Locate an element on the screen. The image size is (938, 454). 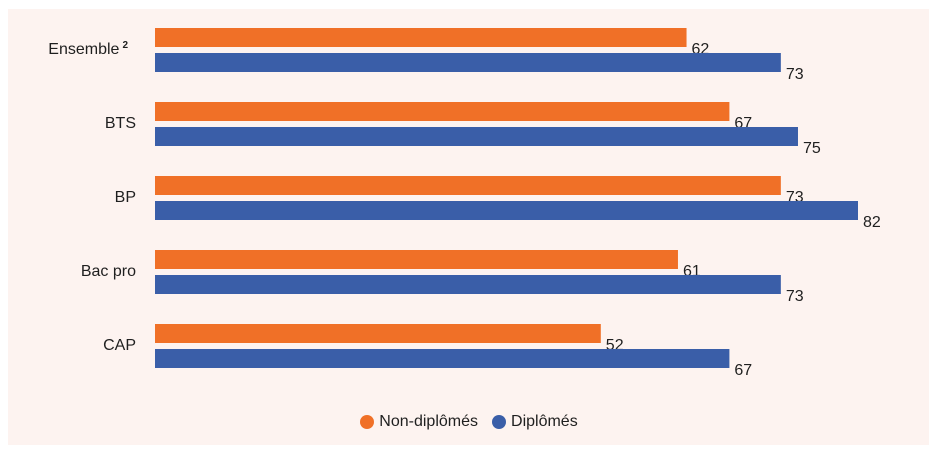
legend: Non-diplômés Diplômés is located at coordinates (469, 422).